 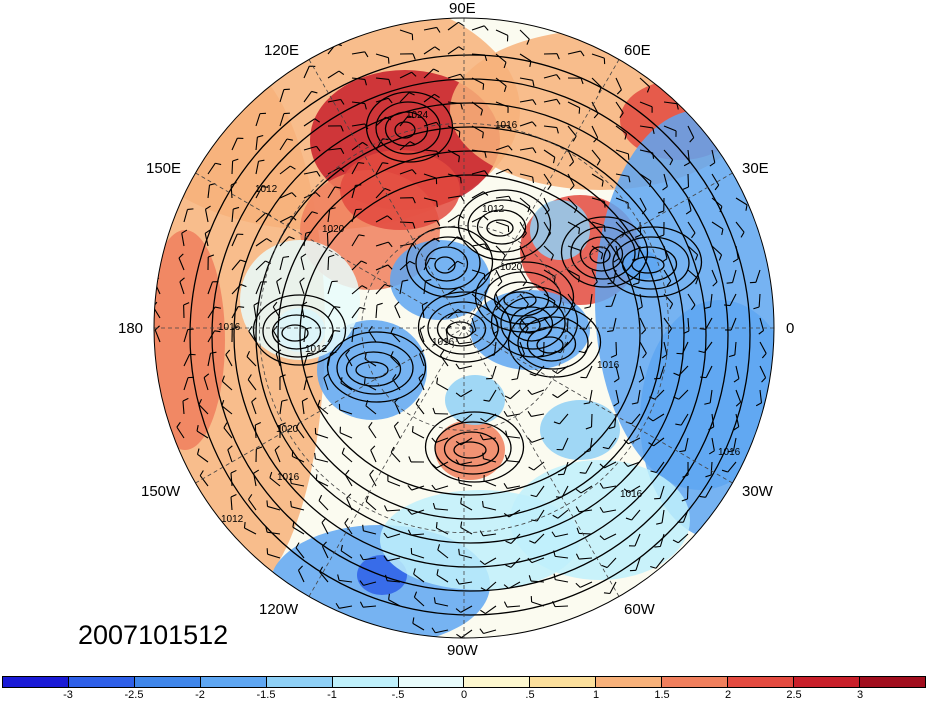 What do you see at coordinates (596, 695) in the screenshot?
I see `colorbar-tick-label: 1` at bounding box center [596, 695].